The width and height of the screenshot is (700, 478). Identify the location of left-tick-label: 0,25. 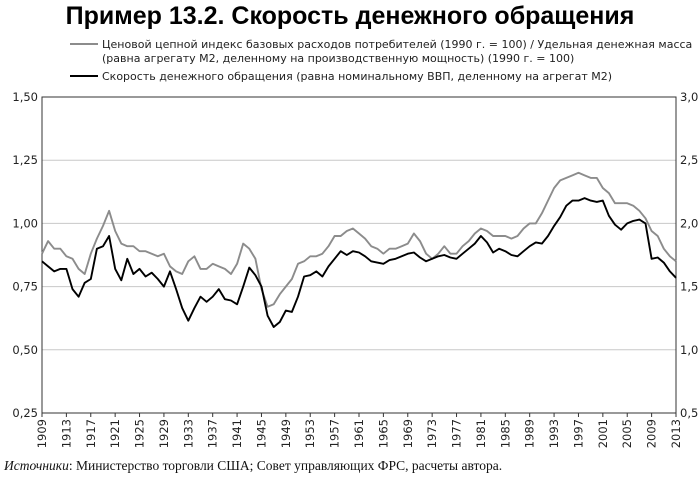
(25, 413).